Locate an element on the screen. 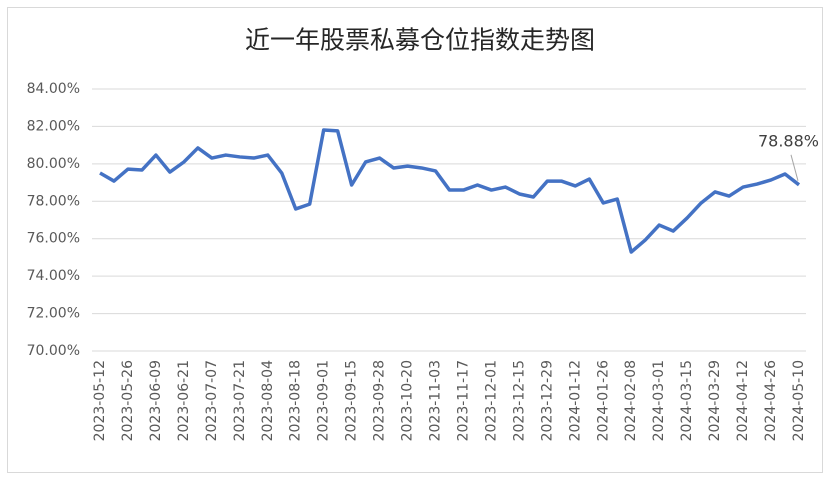  x-tick-label: 2023-07-07 is located at coordinates (212, 400).